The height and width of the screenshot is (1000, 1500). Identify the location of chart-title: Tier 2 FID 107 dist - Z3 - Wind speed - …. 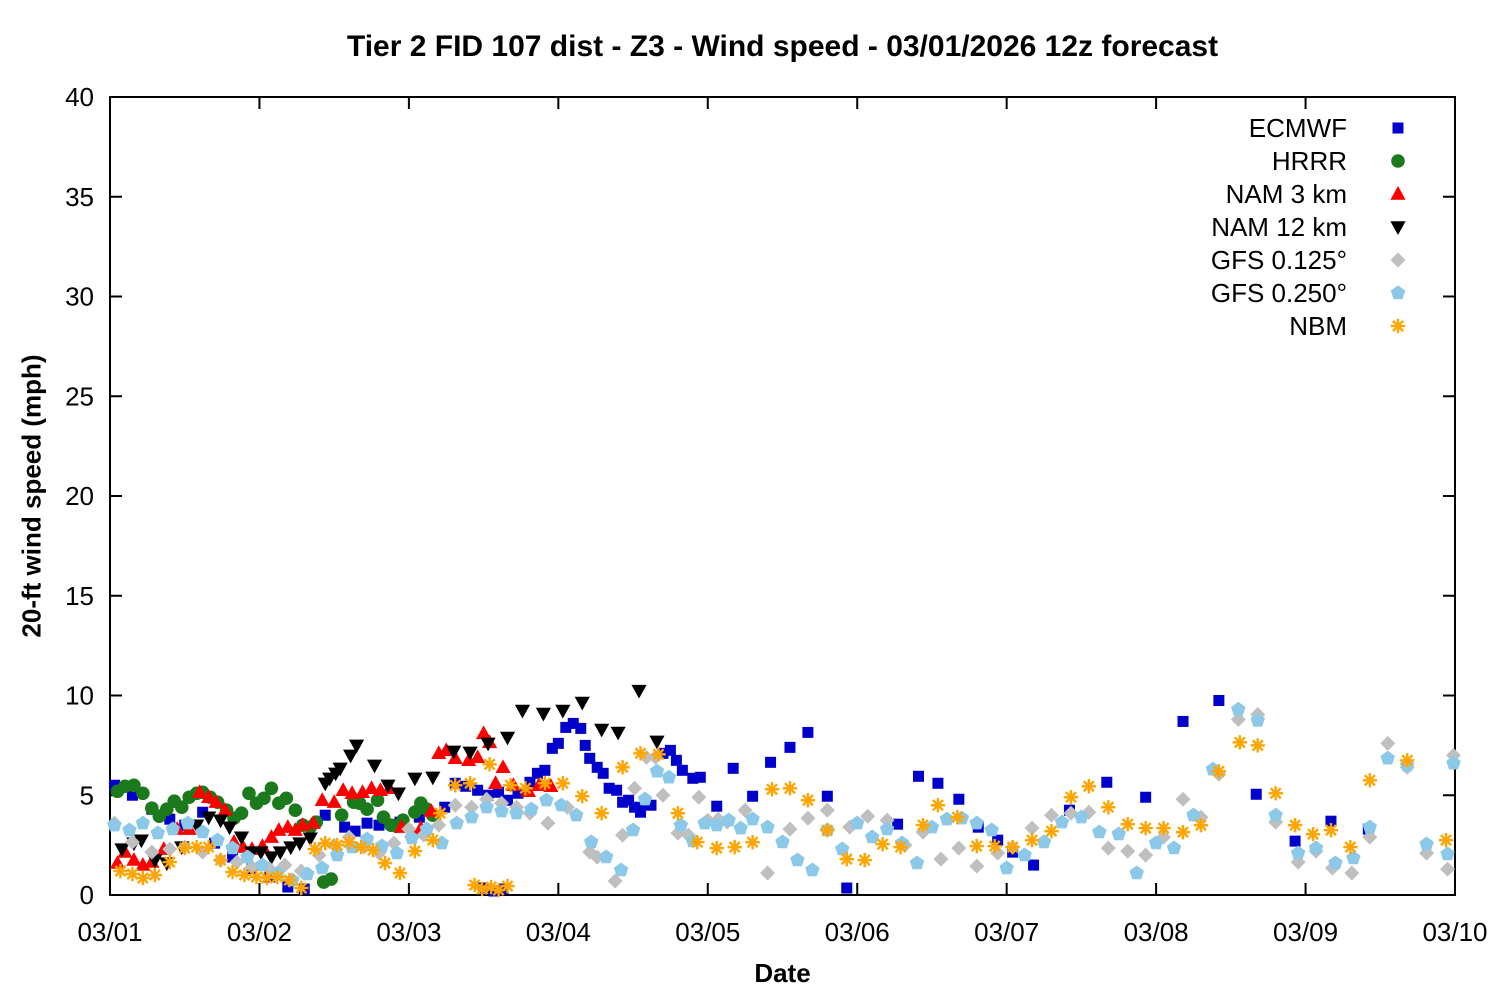
(782, 46).